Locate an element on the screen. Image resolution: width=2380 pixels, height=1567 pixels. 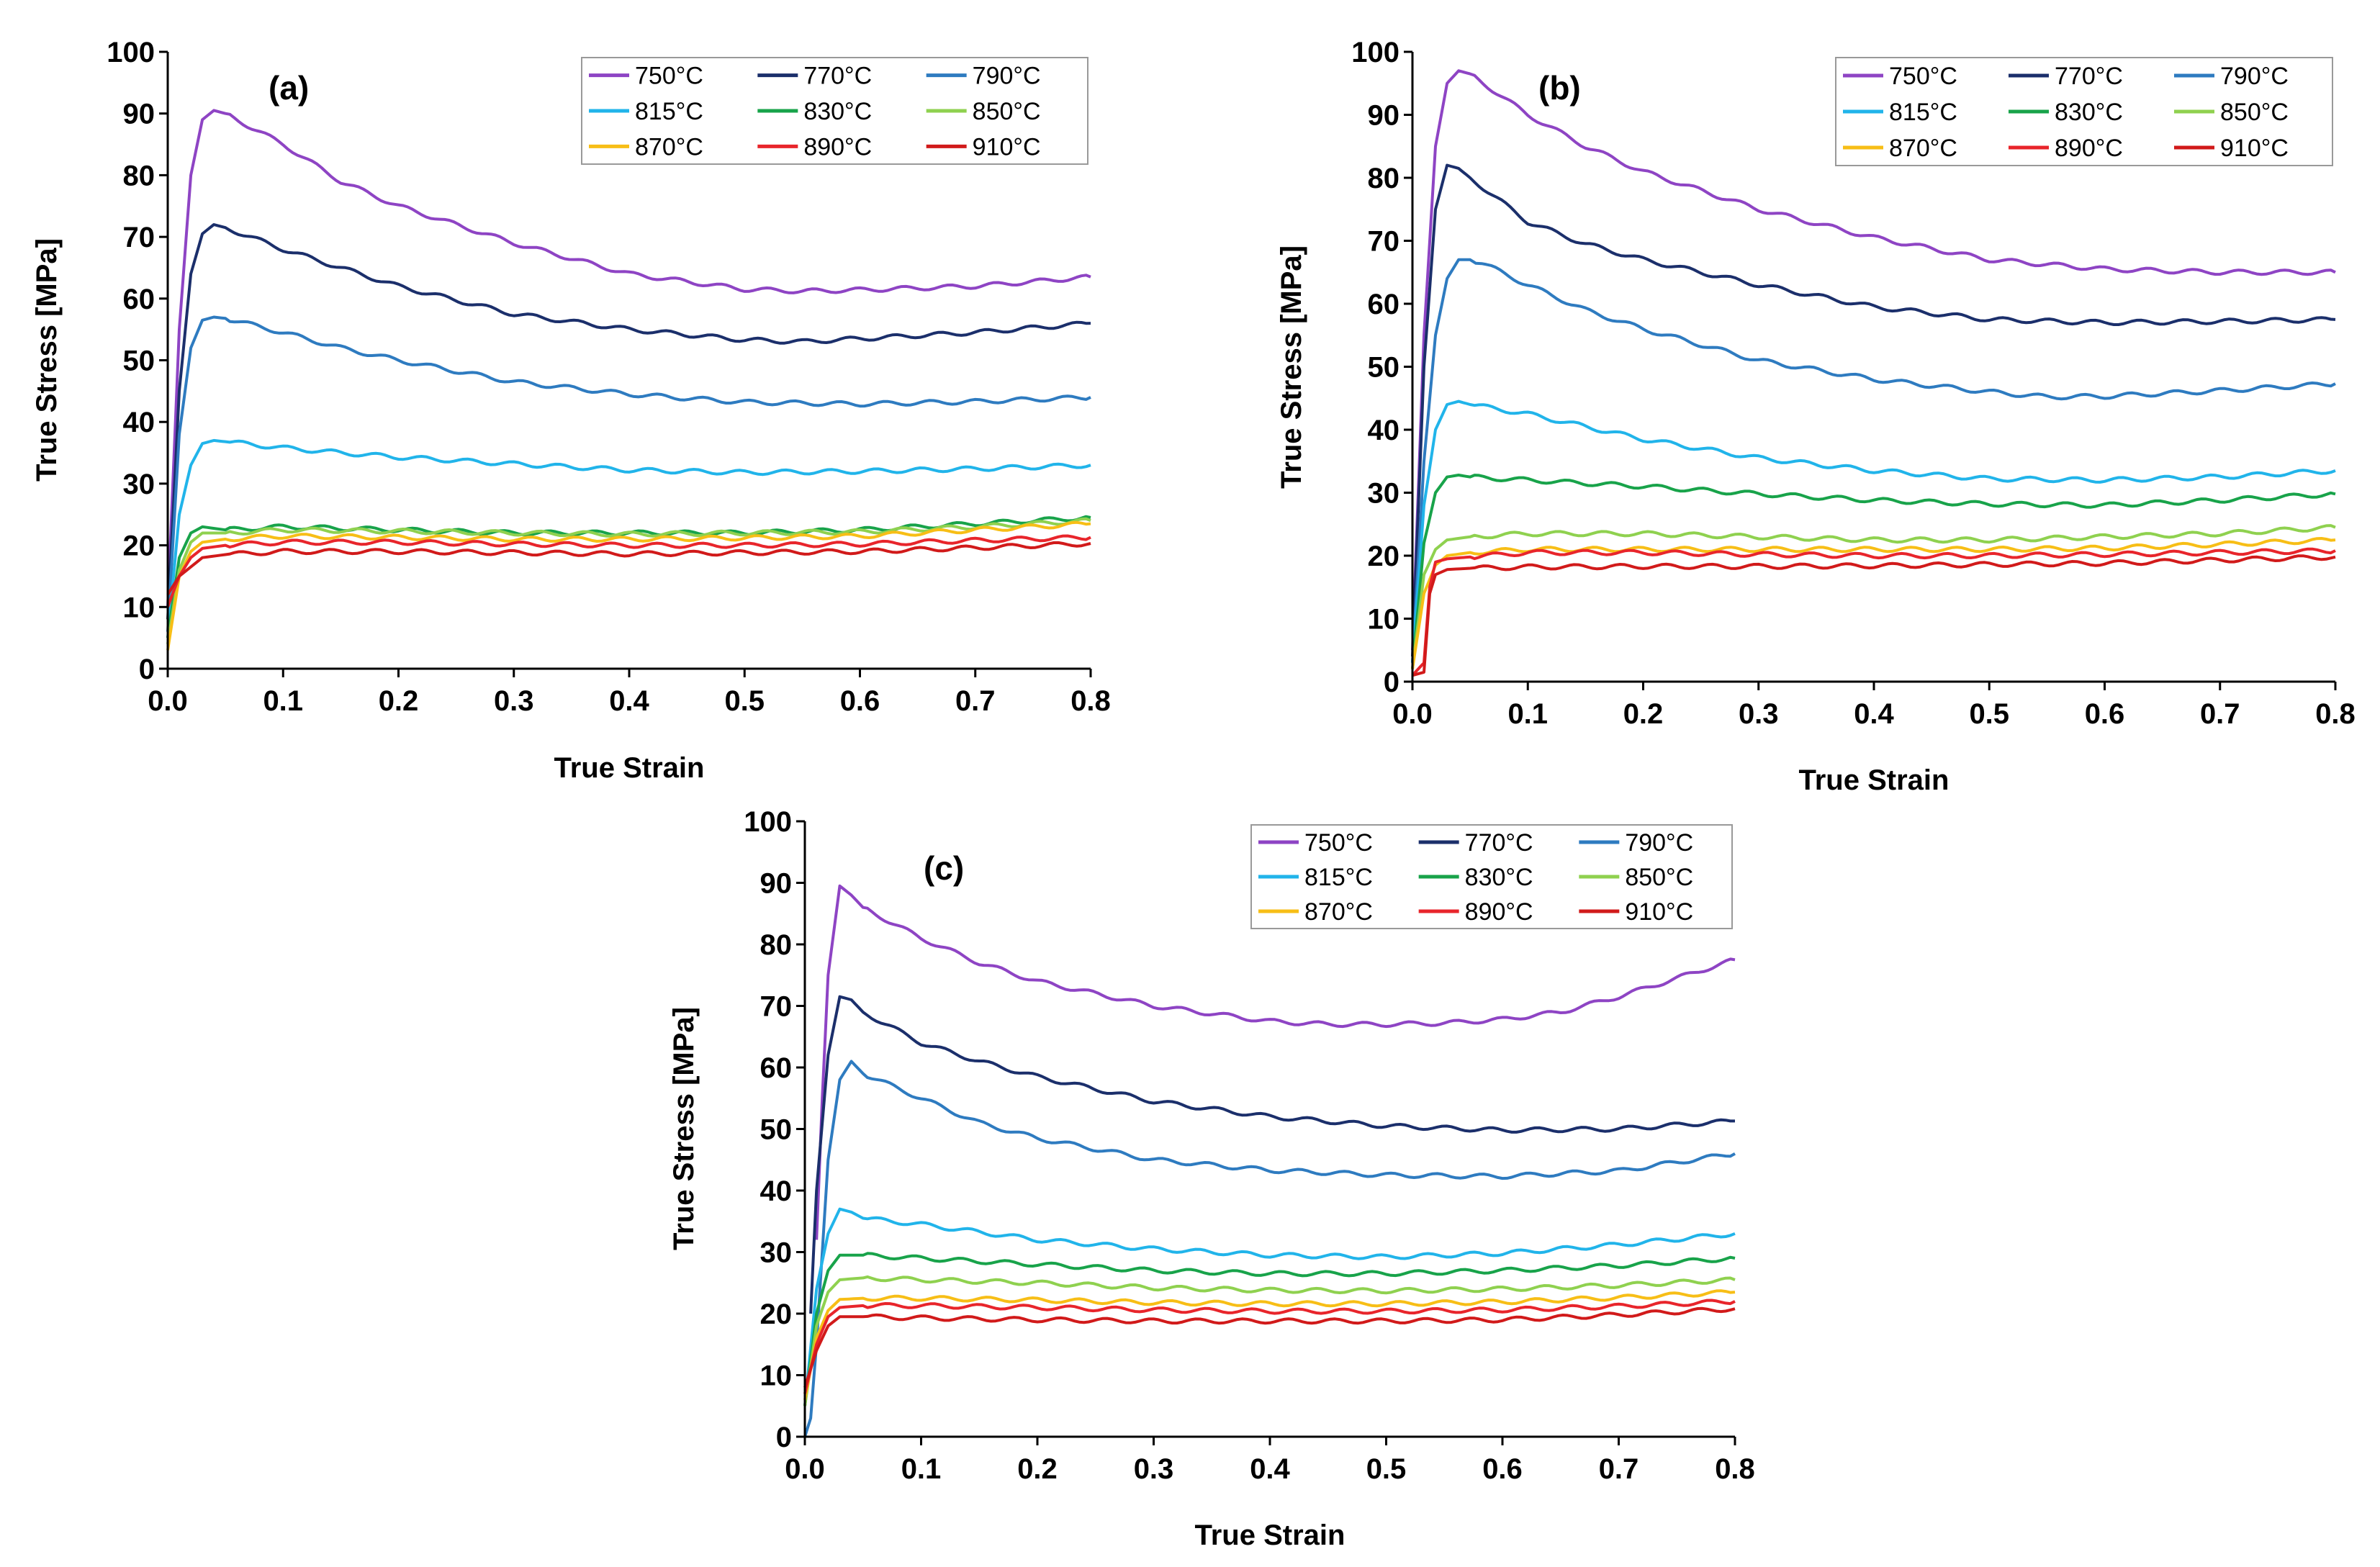
y-tick-label: 20 is located at coordinates (776, 1314).